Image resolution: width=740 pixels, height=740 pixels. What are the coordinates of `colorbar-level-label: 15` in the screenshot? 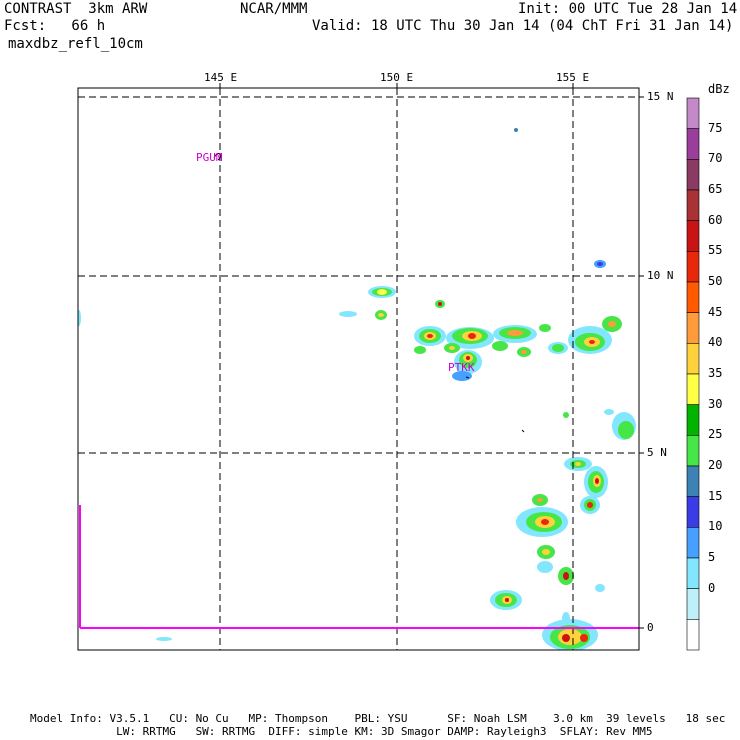 It's located at (715, 495).